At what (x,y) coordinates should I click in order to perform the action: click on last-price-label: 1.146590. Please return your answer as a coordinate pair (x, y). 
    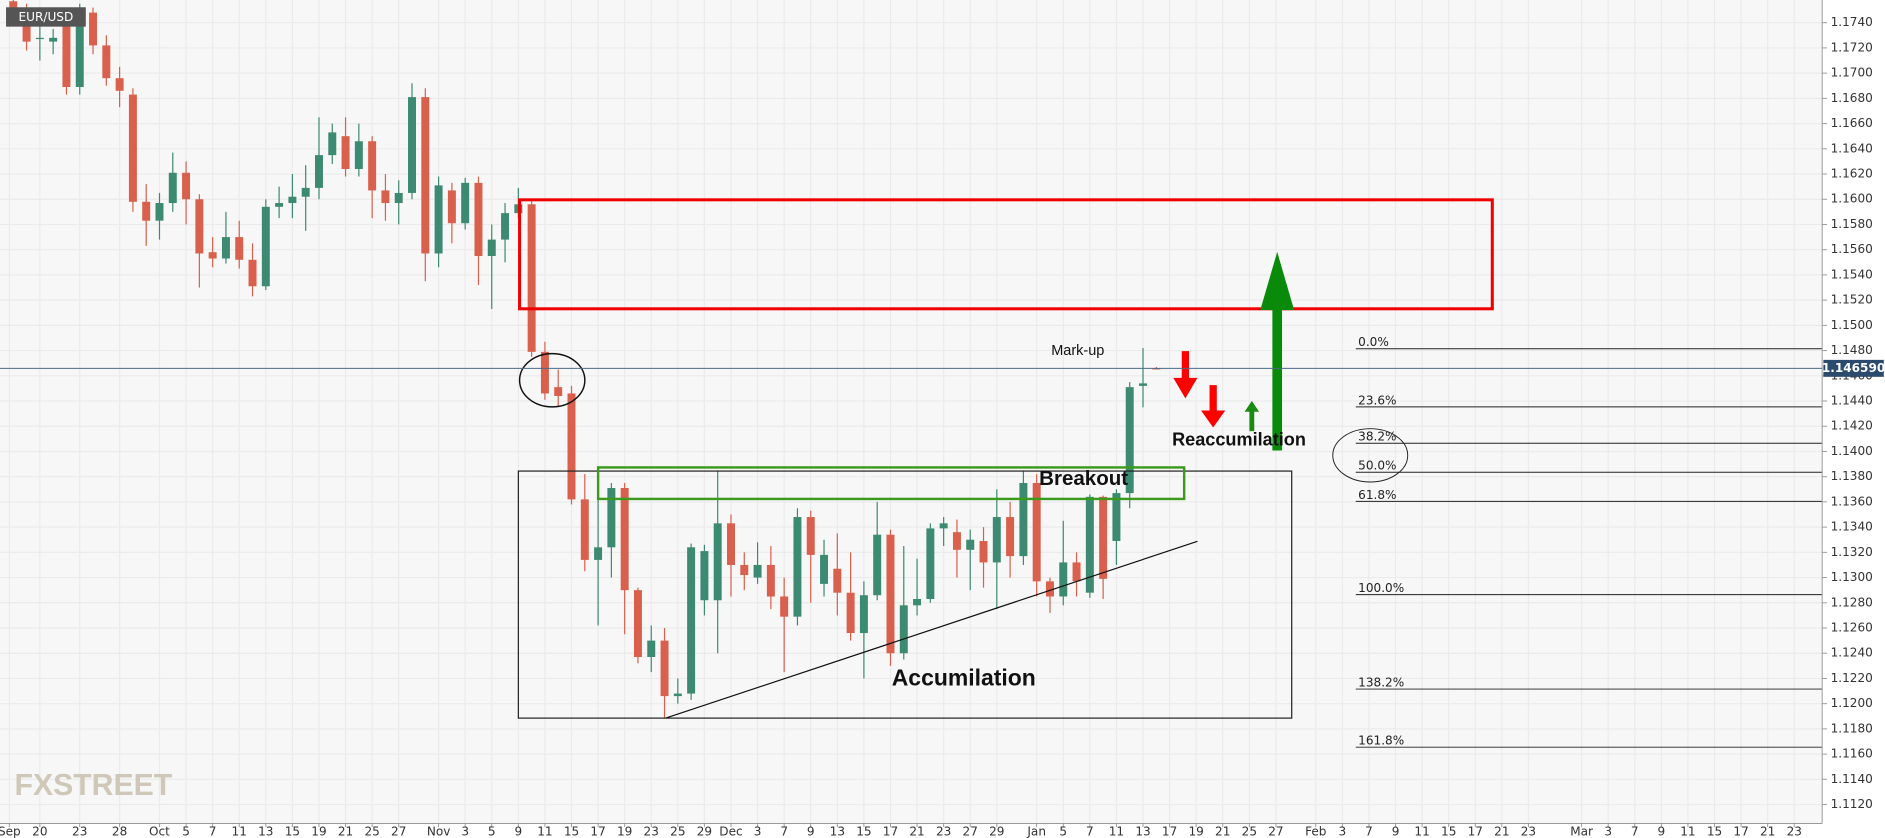
    Looking at the image, I should click on (1853, 368).